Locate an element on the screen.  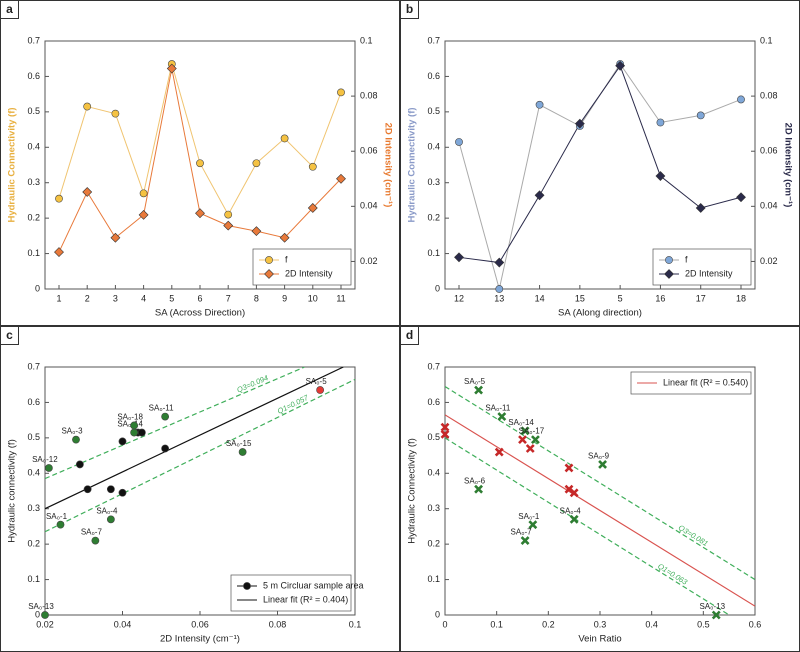
reference-line is located at coordinates (175, 423).